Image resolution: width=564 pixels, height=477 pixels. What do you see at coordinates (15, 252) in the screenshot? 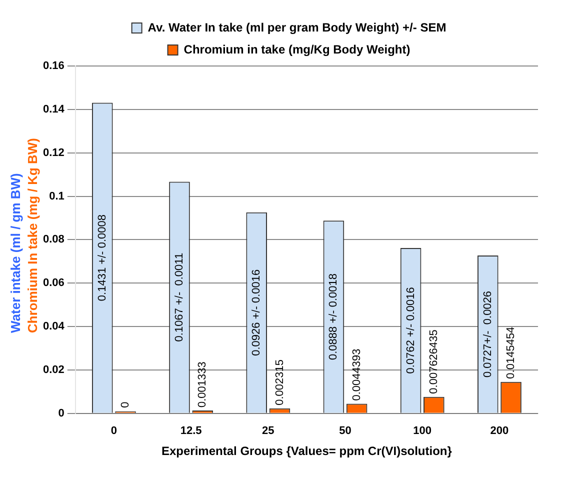
I see `y-axis-title: Water intake (ml / gm BW)` at bounding box center [15, 252].